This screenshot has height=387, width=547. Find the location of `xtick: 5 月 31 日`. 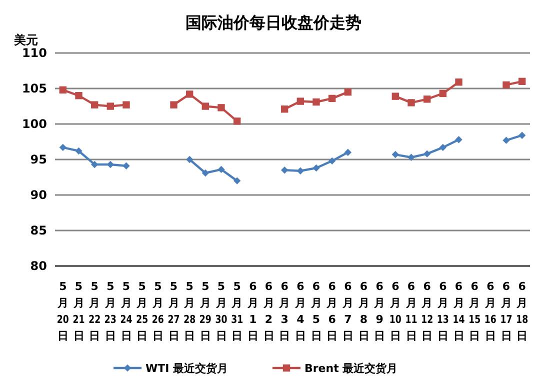

xtick: 5 月 31 日 is located at coordinates (238, 311).